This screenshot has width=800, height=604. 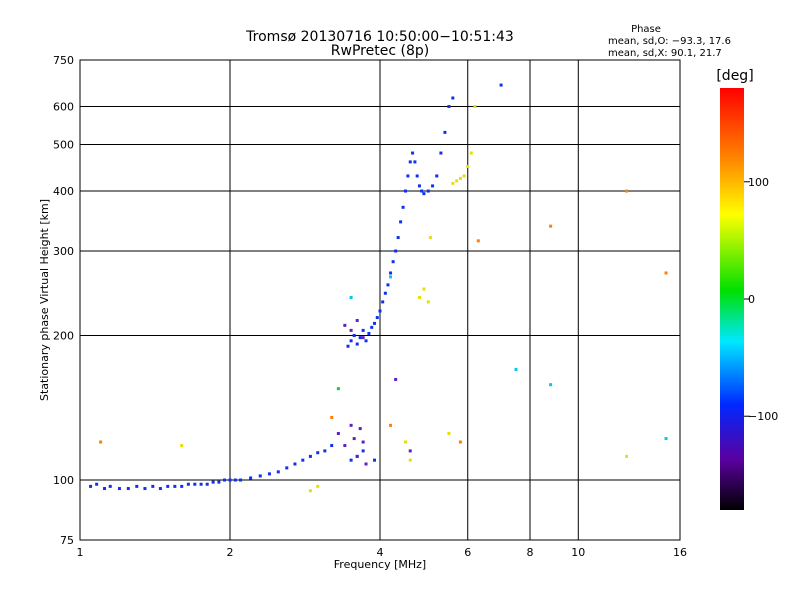 What do you see at coordinates (380, 552) in the screenshot?
I see `x-tick-label: 4` at bounding box center [380, 552].